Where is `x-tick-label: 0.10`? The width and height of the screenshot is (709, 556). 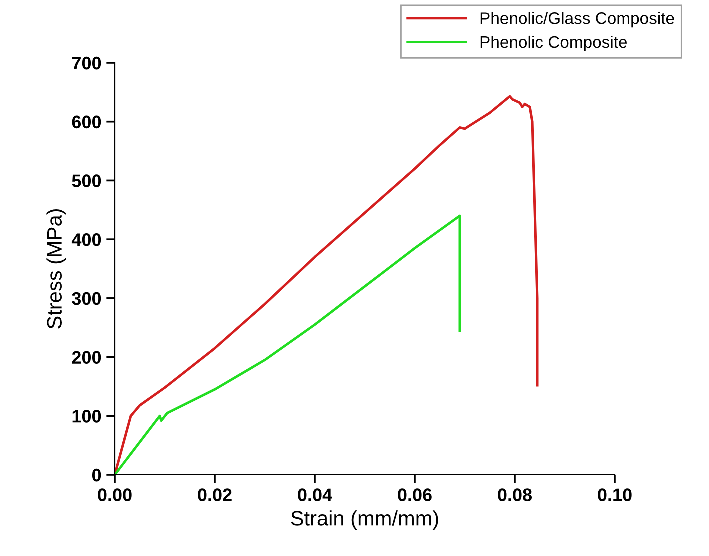
x-tick-label: 0.10 is located at coordinates (615, 495).